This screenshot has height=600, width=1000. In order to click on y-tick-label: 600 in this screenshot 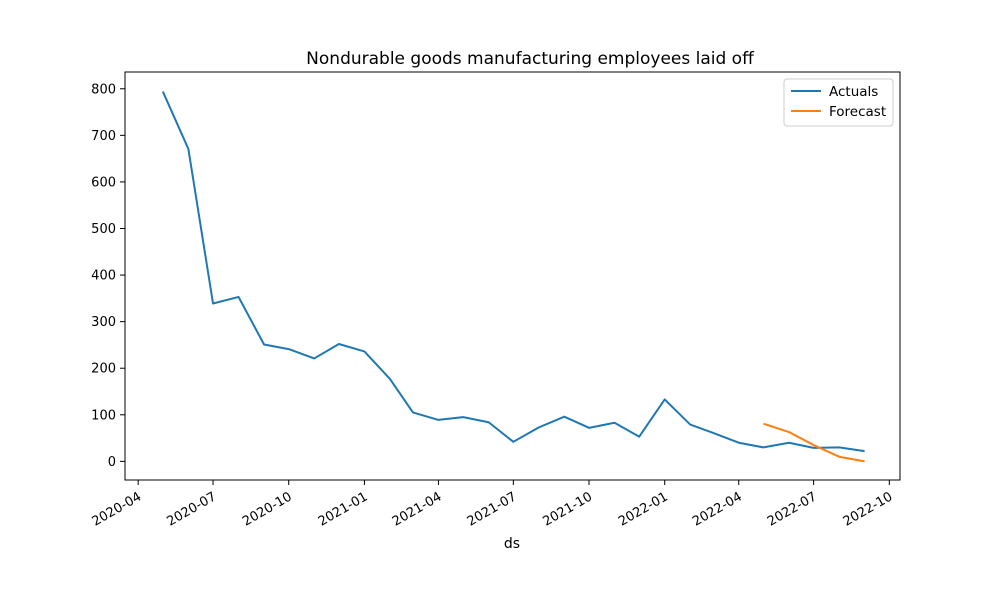, I will do `click(103, 182)`.